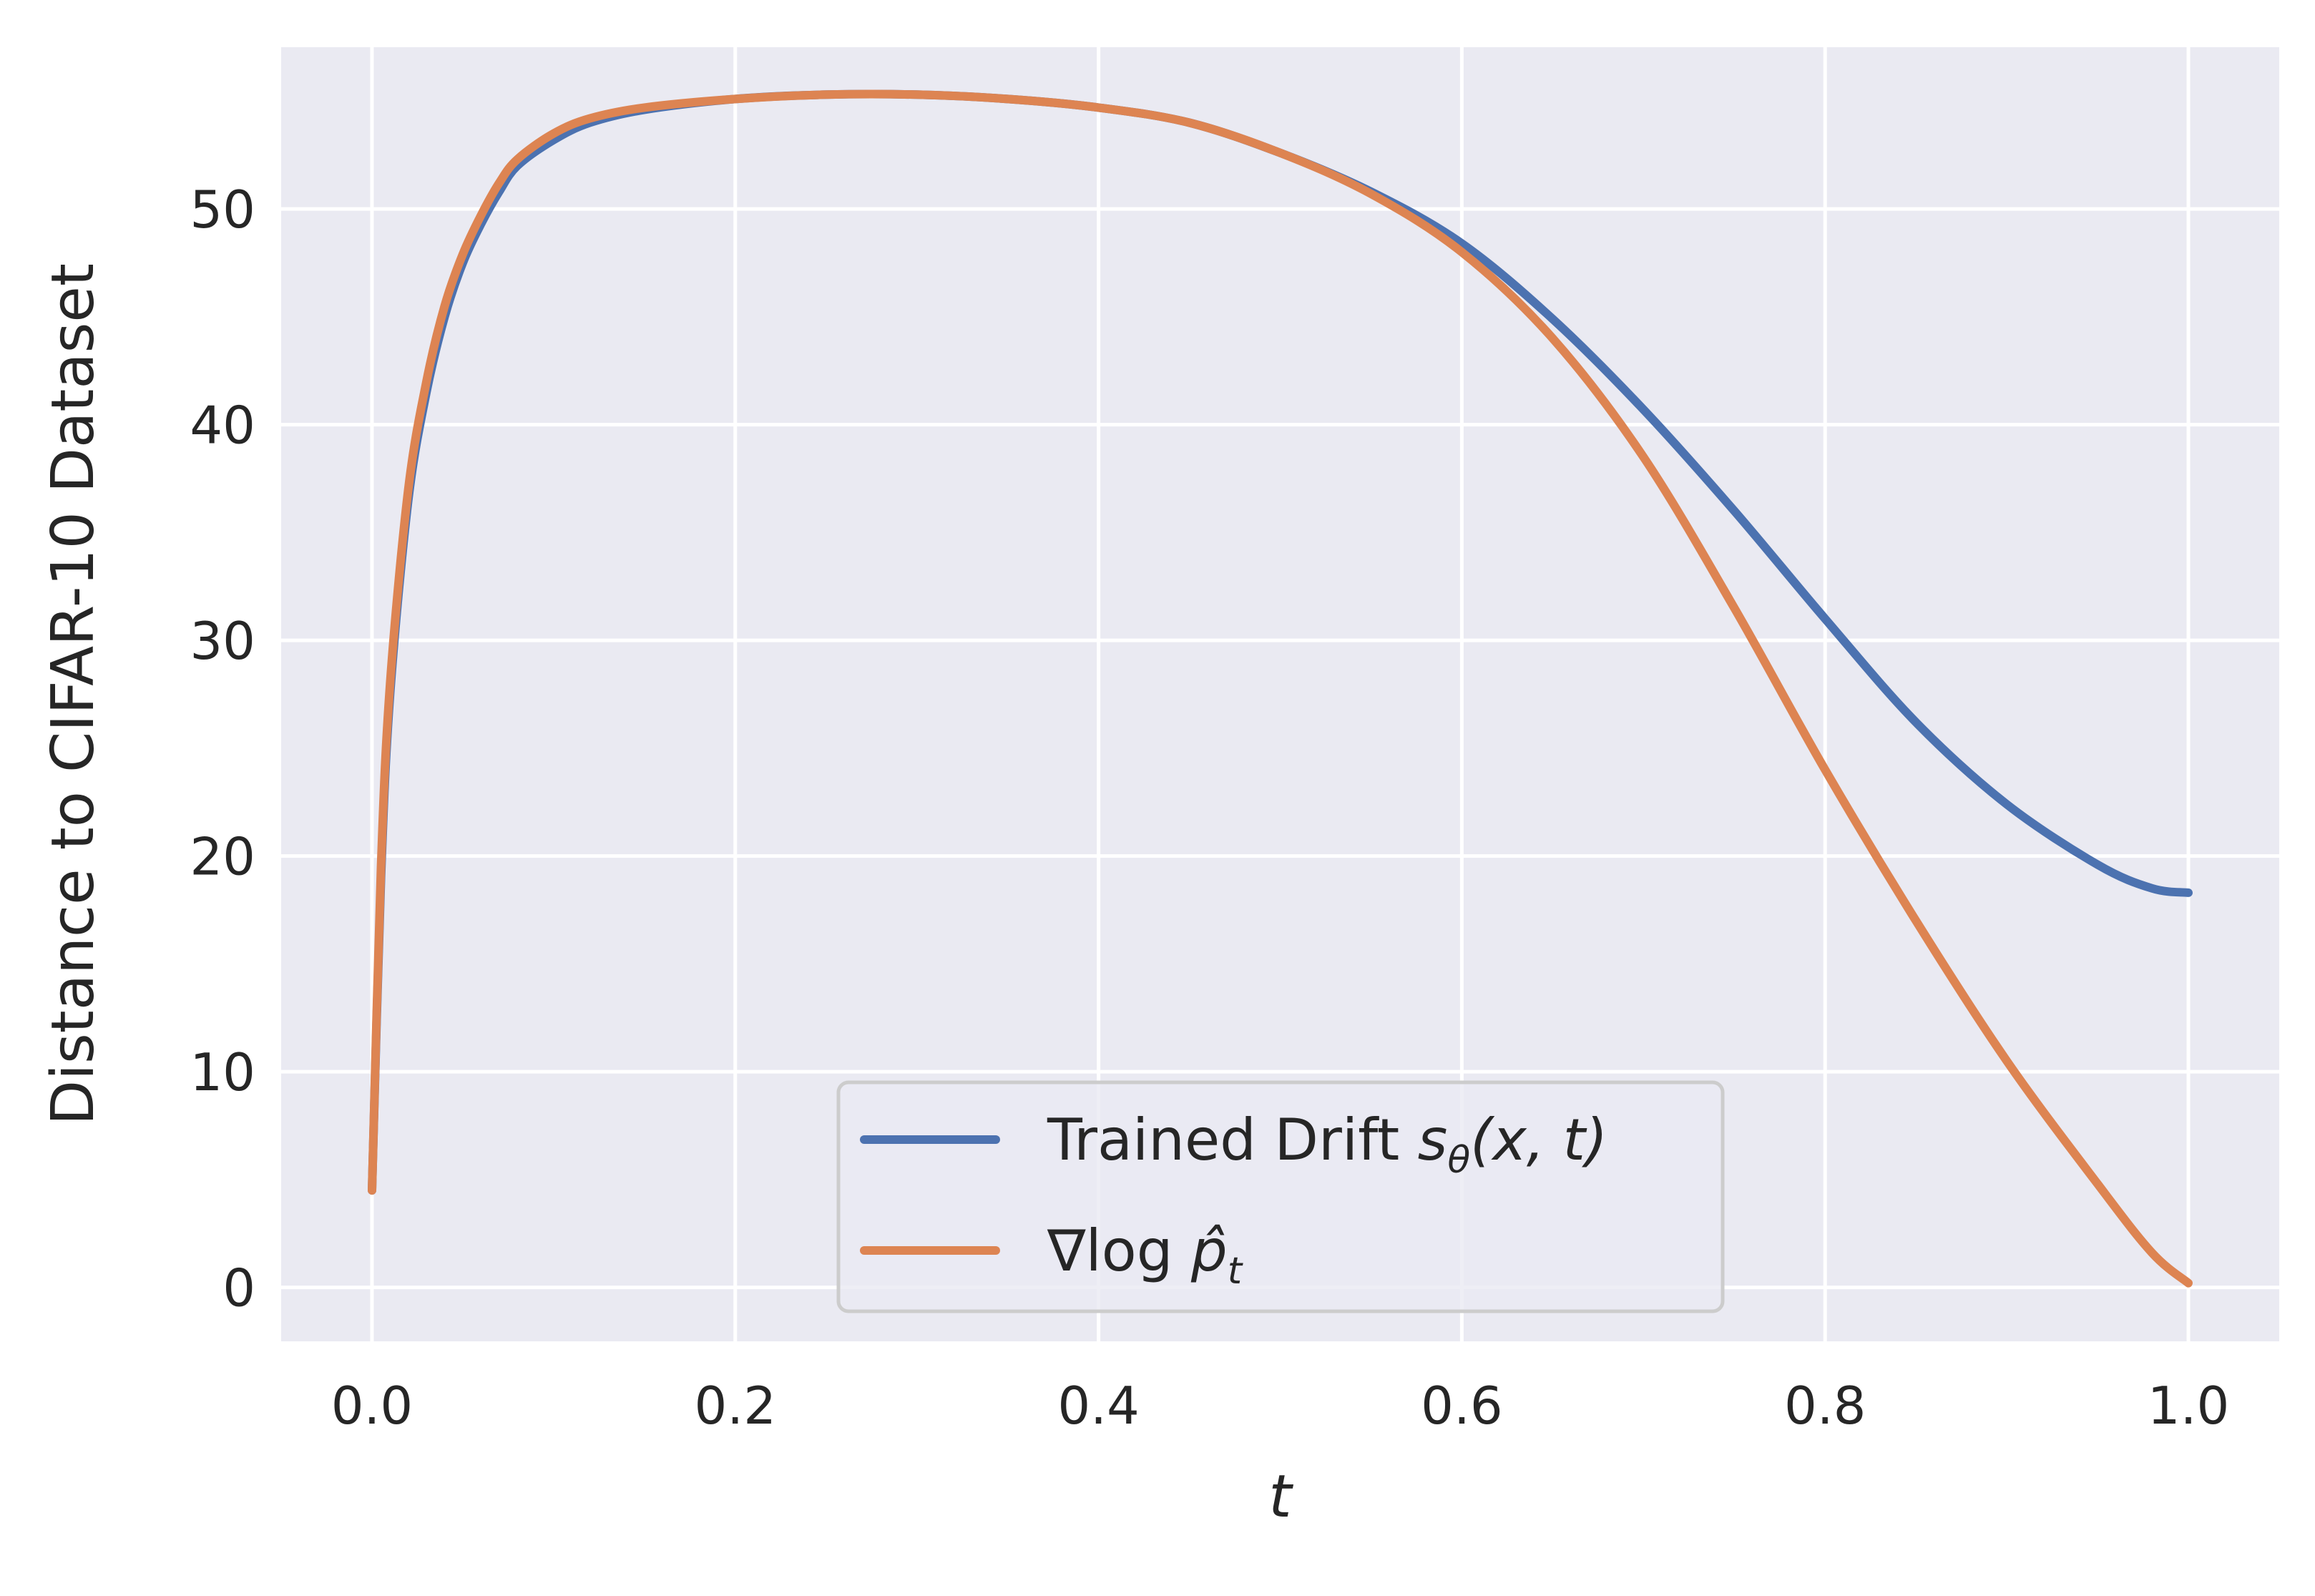  Describe the element at coordinates (2189, 1406) in the screenshot. I see `x-tick-label: 1.0` at that location.